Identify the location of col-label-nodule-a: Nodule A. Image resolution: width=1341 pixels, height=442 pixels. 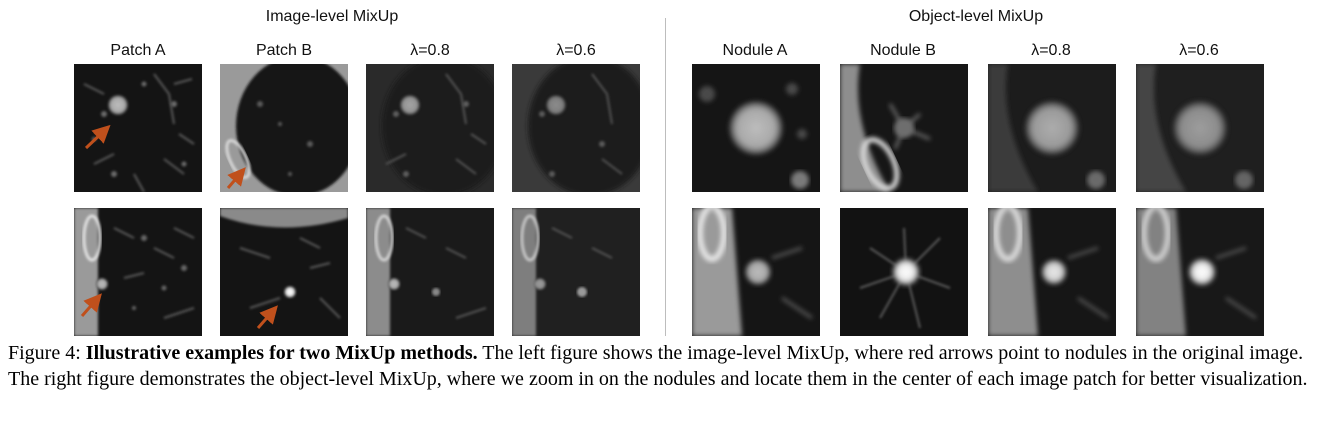
(755, 50).